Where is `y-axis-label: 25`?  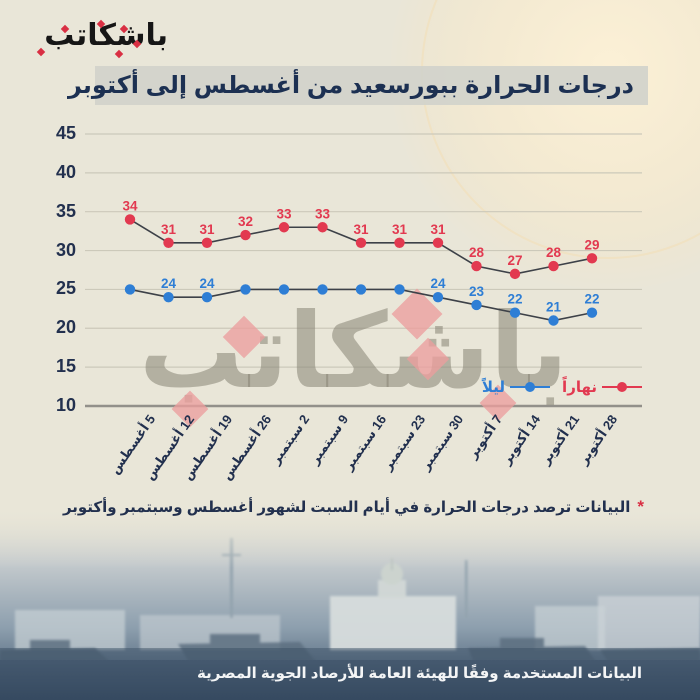
y-axis-label: 25 is located at coordinates (65, 288).